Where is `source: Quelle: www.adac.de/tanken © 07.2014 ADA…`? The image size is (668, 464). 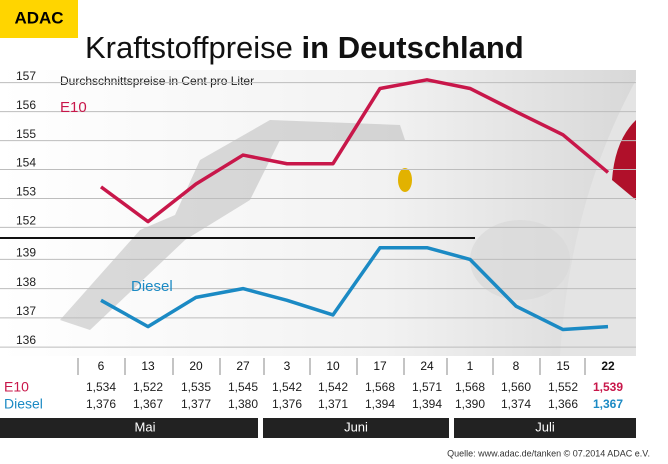
source: Quelle: www.adac.de/tanken © 07.2014 ADA… is located at coordinates (548, 453).